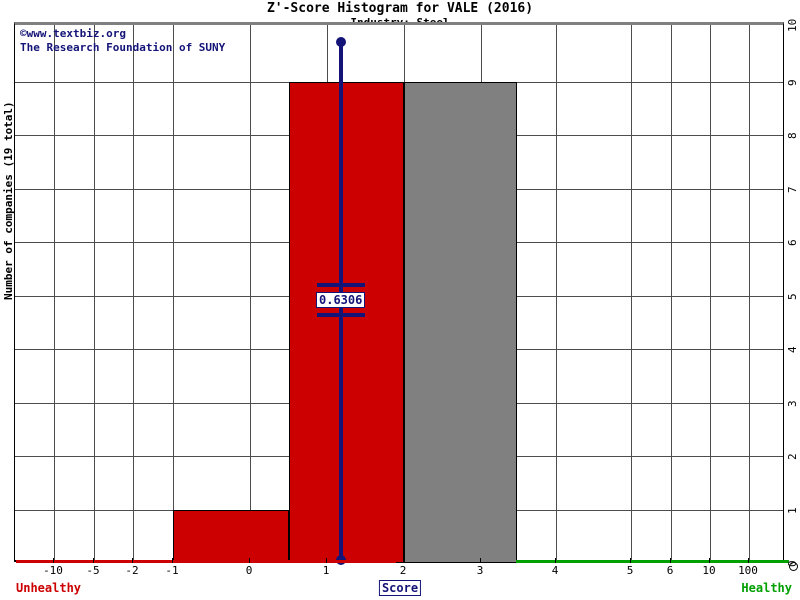 The image size is (800, 600). Describe the element at coordinates (766, 588) in the screenshot. I see `legend-healthy: Healthy` at that location.